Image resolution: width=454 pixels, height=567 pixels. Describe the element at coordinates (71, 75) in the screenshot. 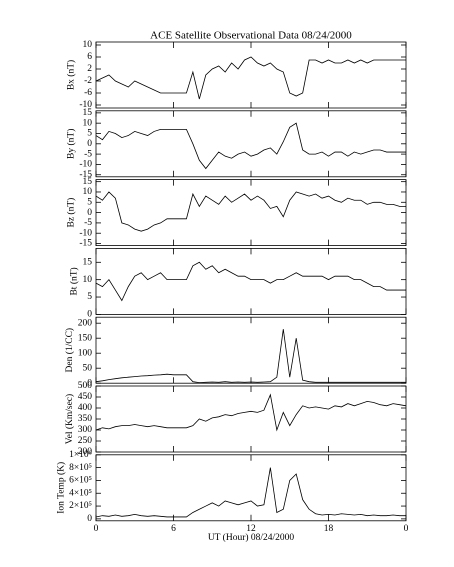

I see `y-axis-label: Bx (nT)` at that location.